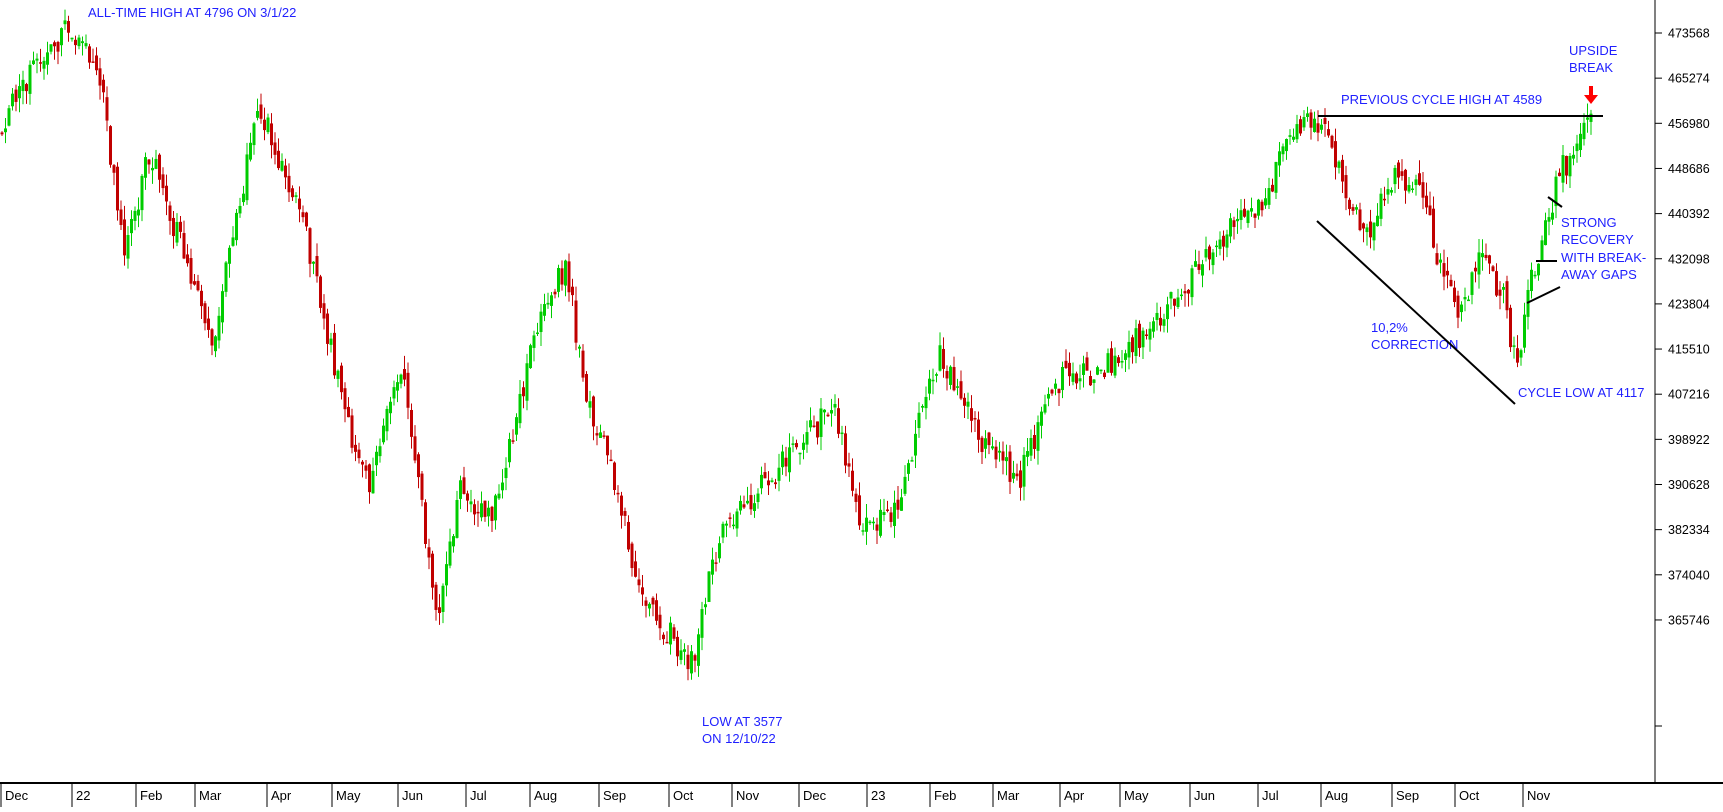 The image size is (1723, 812). What do you see at coordinates (1591, 95) in the screenshot?
I see `upside-break-arrow-icon` at bounding box center [1591, 95].